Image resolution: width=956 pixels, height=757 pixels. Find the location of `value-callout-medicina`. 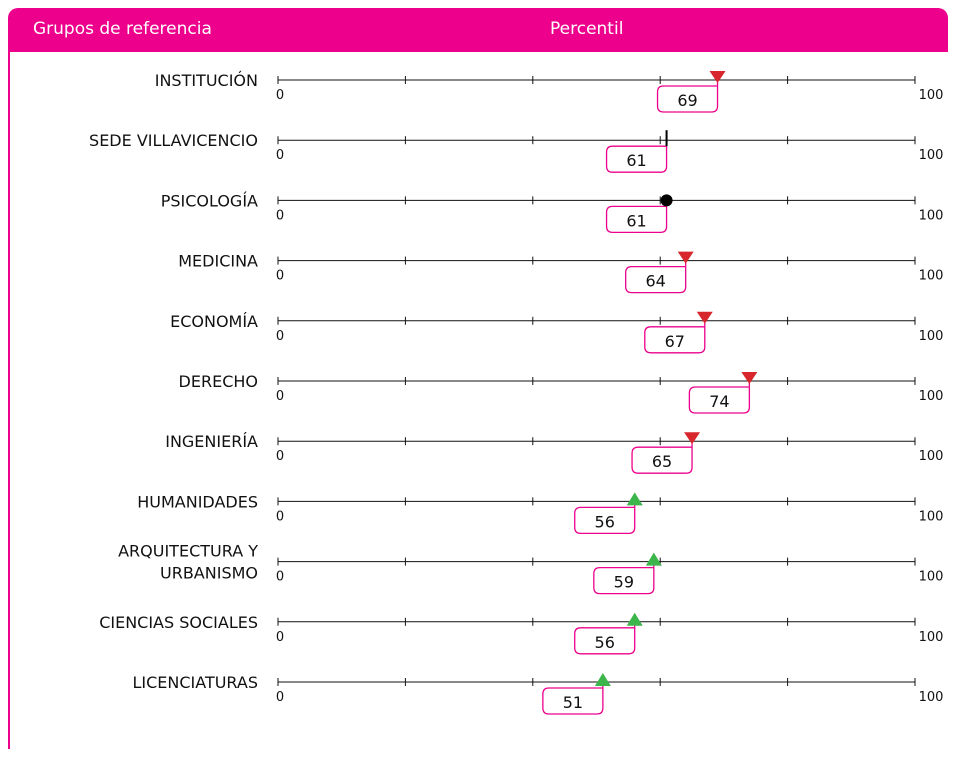

value-callout-medicina is located at coordinates (656, 278).